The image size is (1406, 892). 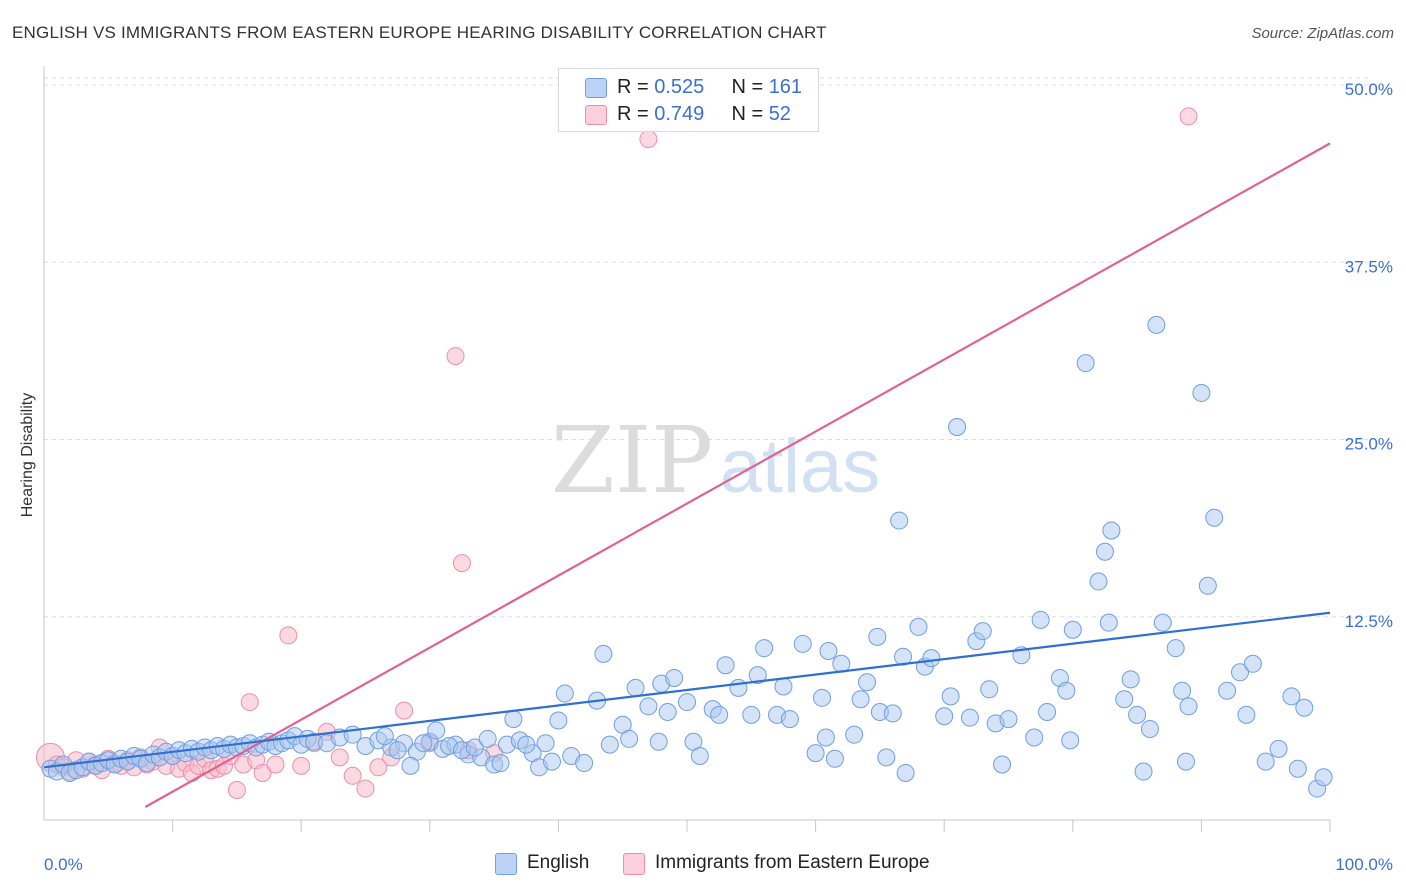 I want to click on immigrants-legend-swatch, so click(x=634, y=864).